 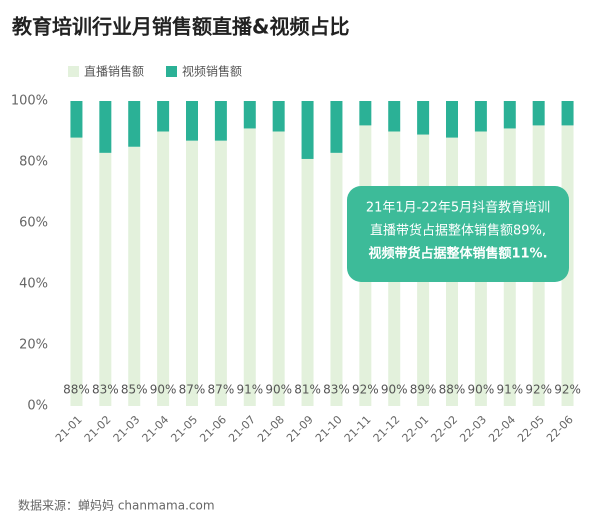 I want to click on chart-title: 教育培训行业月销售额直播&视频占比, so click(x=180, y=27).